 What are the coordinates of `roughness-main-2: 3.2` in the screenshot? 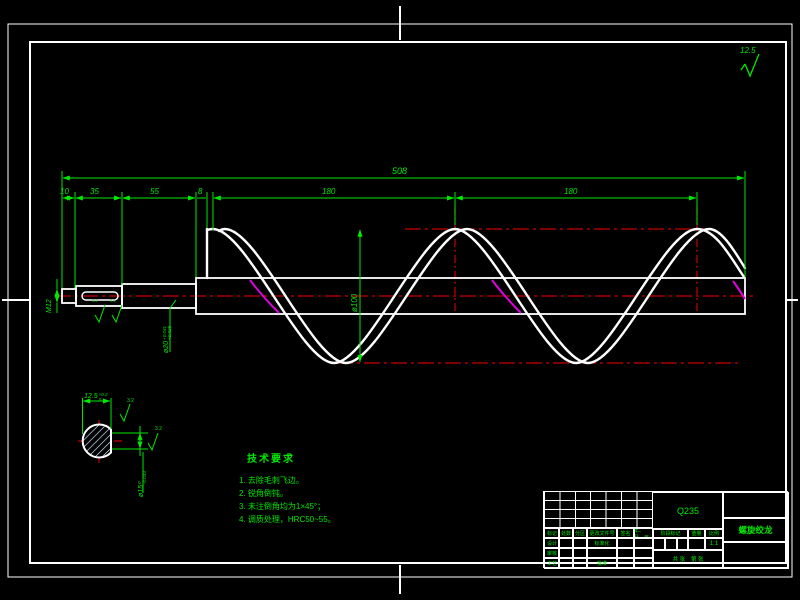 It's located at (113, 300).